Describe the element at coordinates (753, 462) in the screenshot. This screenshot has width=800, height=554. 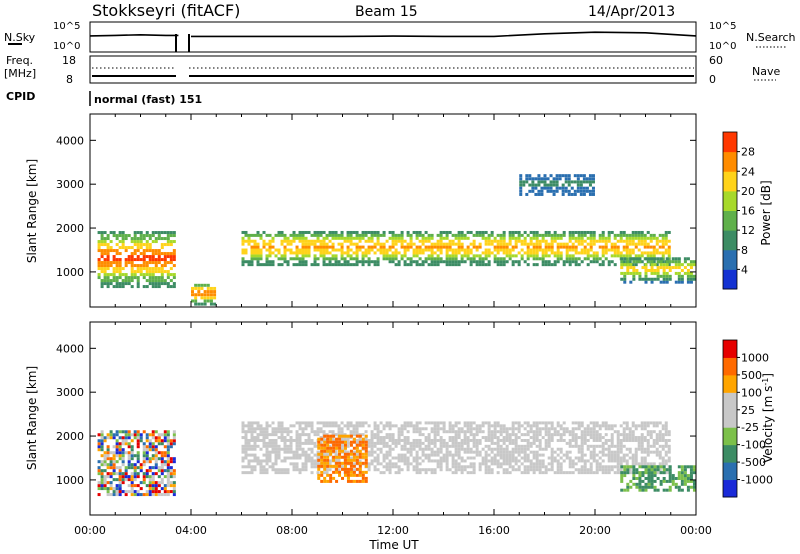
I see `velocity-colorbar-tick: -500` at that location.